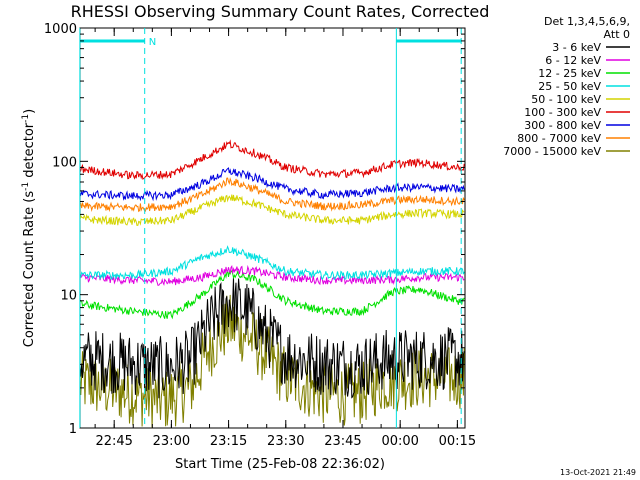 This screenshot has height=480, width=640. I want to click on y-axis-label: Corrected Count Rate (s-1 detector-1), so click(29, 228).